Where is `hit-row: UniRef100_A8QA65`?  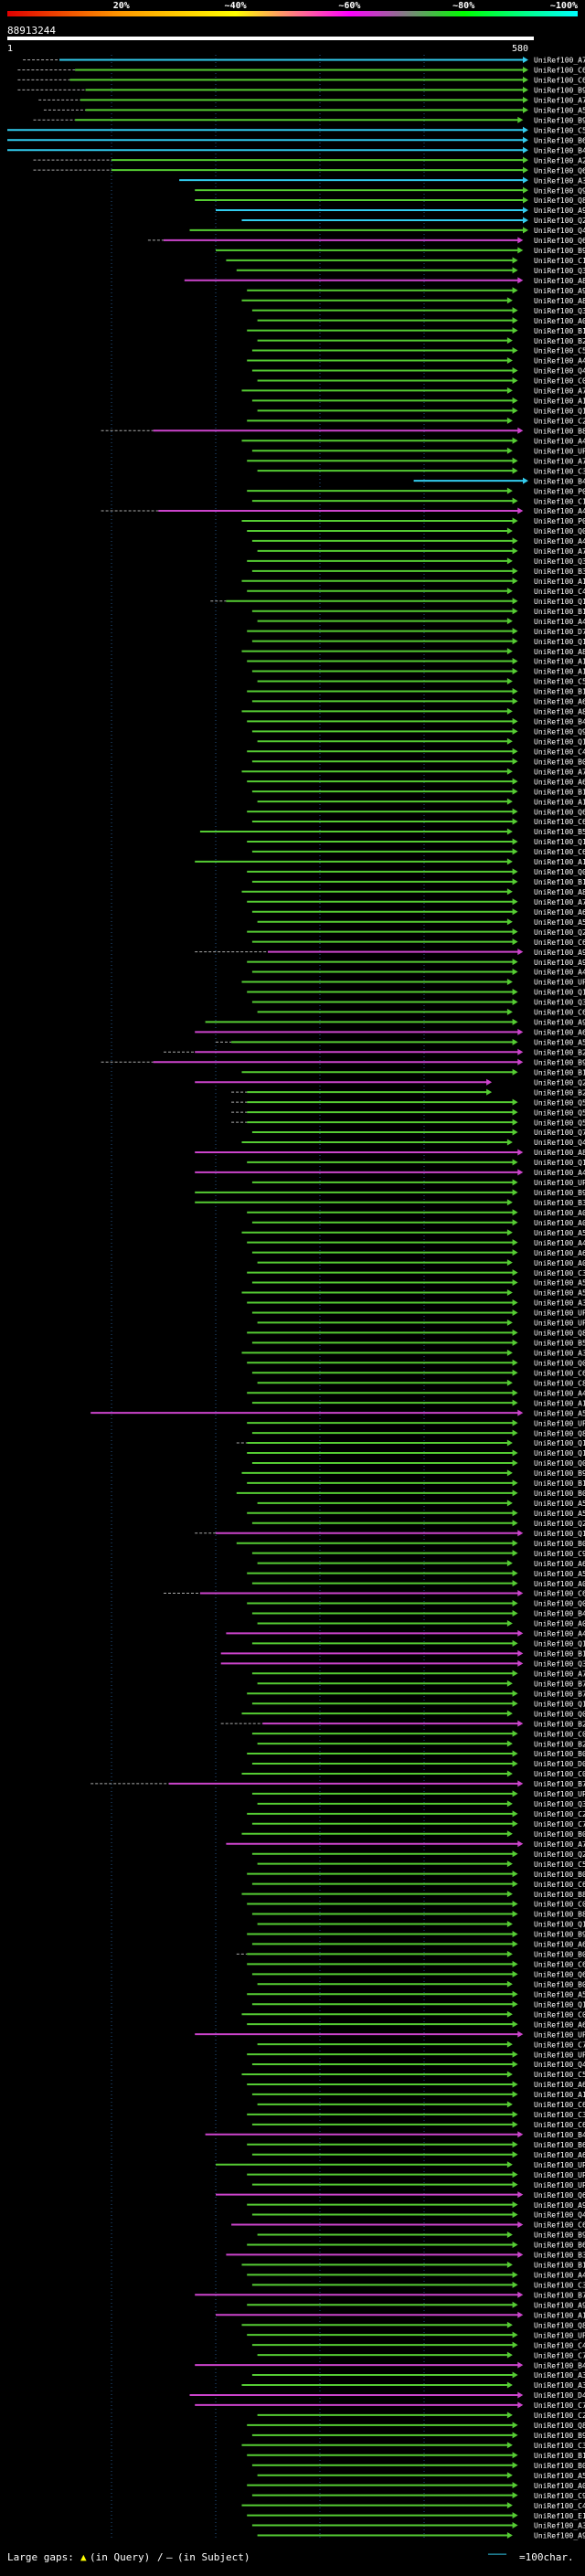 hit-row: UniRef100_A8QA65 is located at coordinates (413, 301).